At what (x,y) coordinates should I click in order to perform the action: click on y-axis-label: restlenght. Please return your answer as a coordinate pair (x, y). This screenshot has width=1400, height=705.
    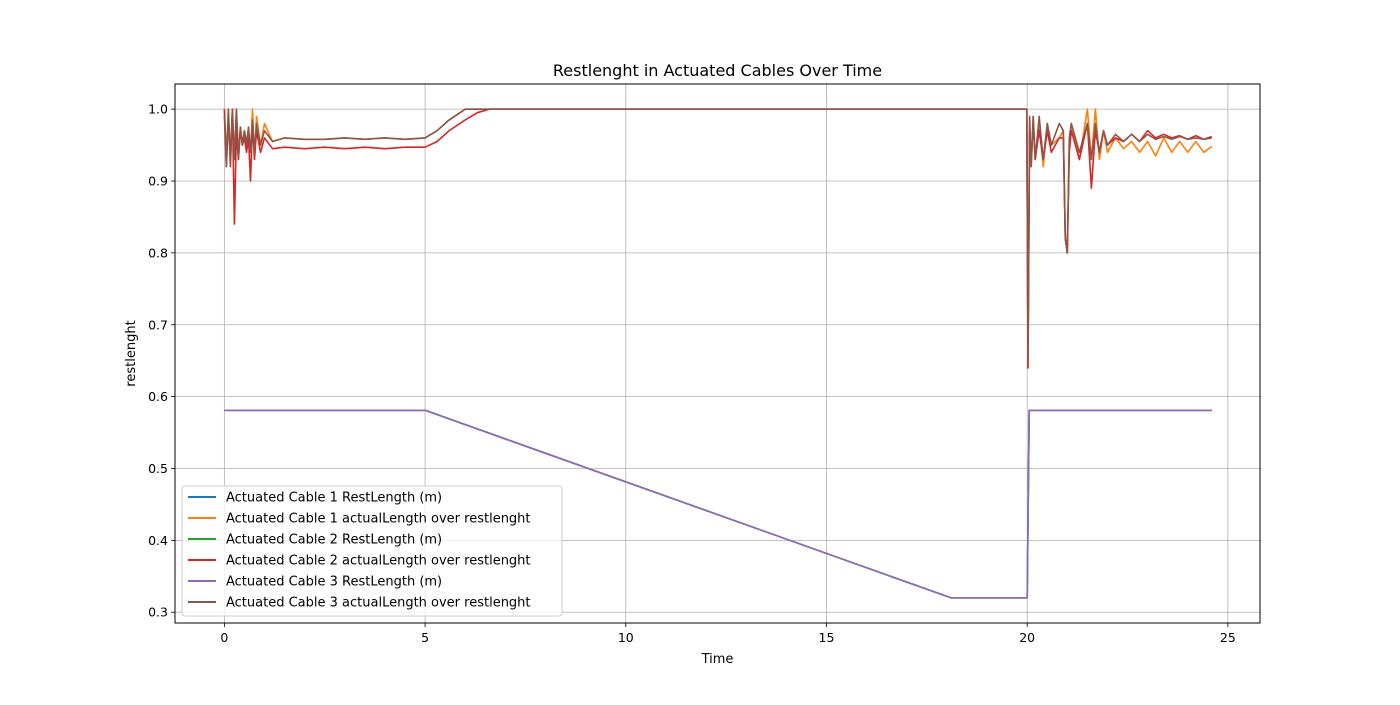
    Looking at the image, I should click on (131, 353).